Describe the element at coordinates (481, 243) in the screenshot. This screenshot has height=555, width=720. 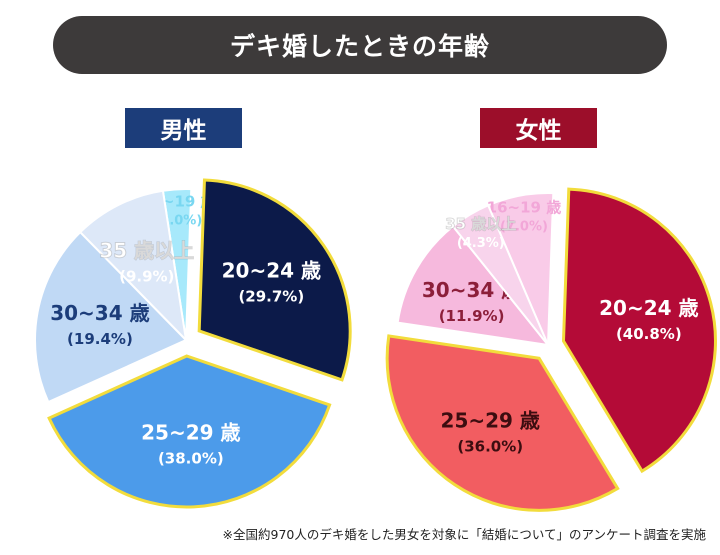
I see `pie-value-female-4: (4.3%)` at that location.